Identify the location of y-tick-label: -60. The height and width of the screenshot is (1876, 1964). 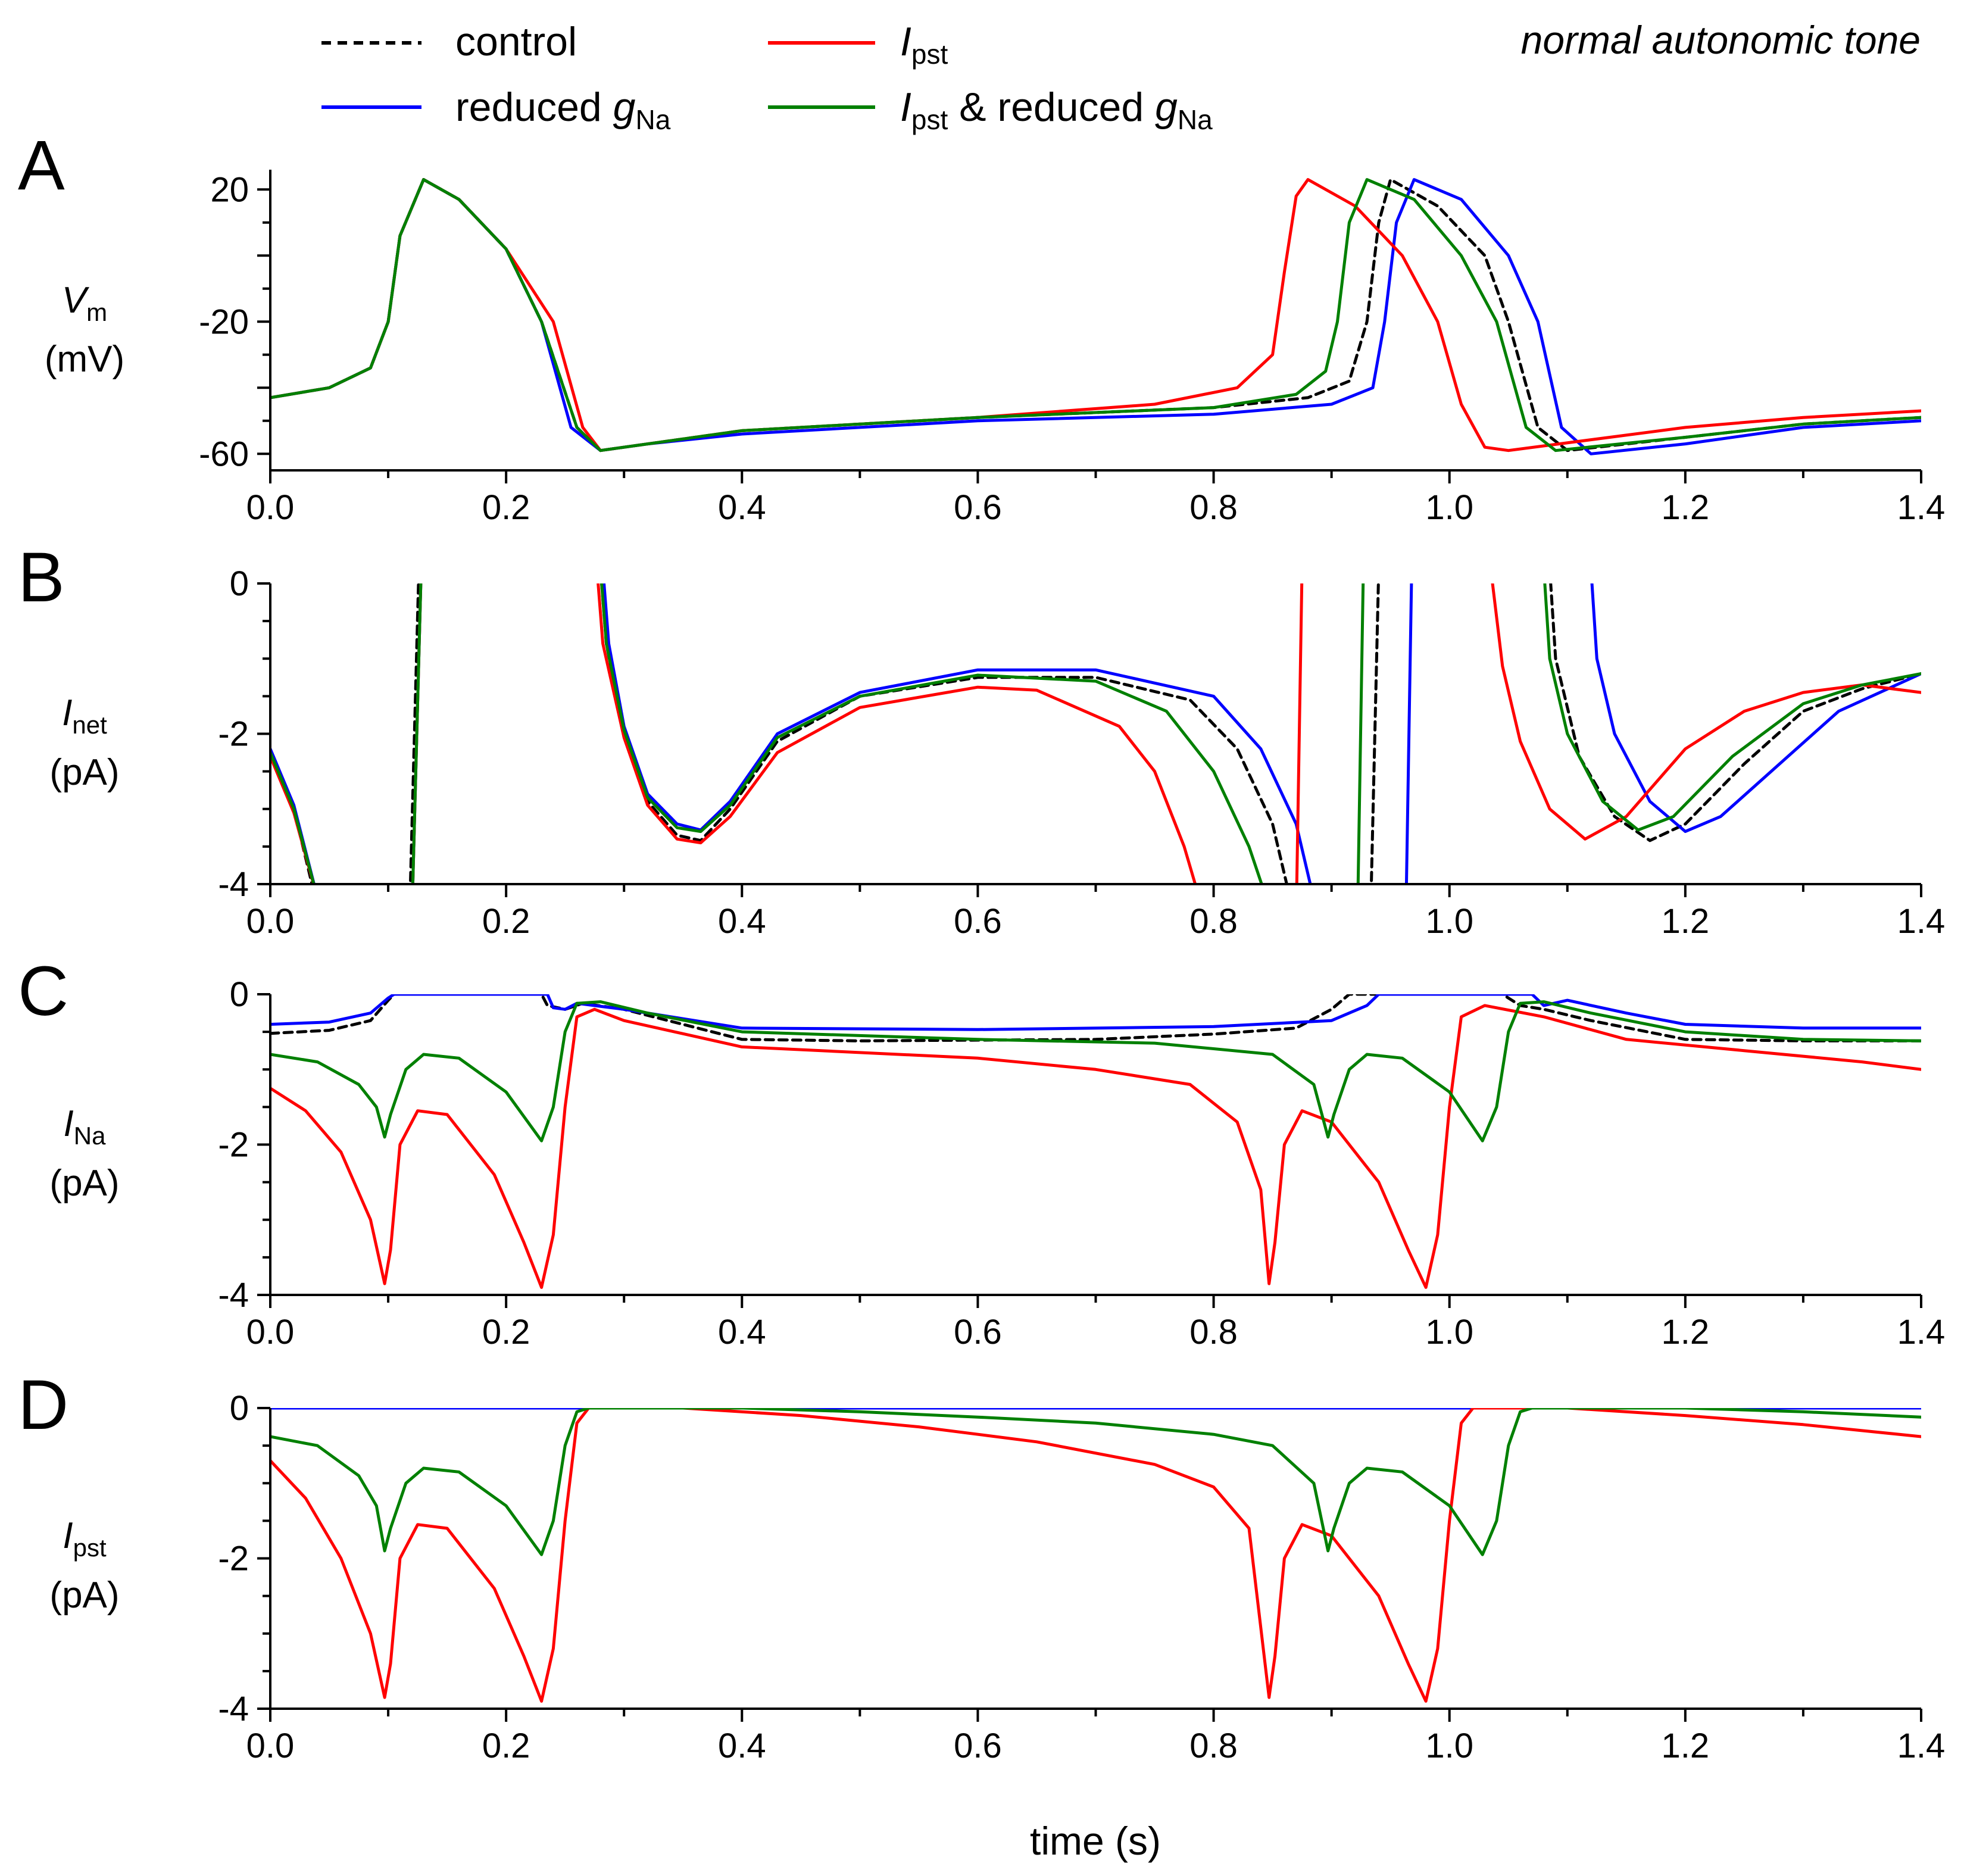
(224, 454).